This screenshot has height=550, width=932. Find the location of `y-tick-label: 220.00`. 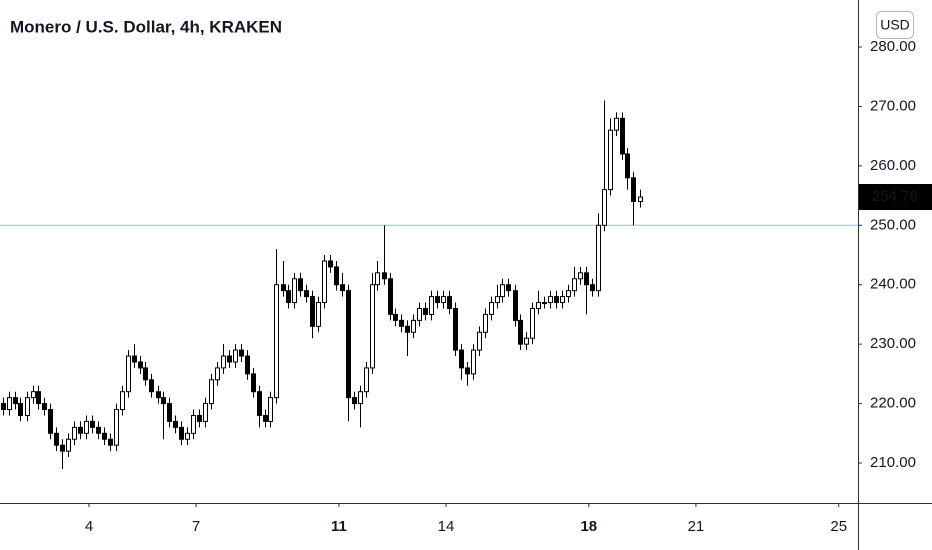

y-tick-label: 220.00 is located at coordinates (893, 403).